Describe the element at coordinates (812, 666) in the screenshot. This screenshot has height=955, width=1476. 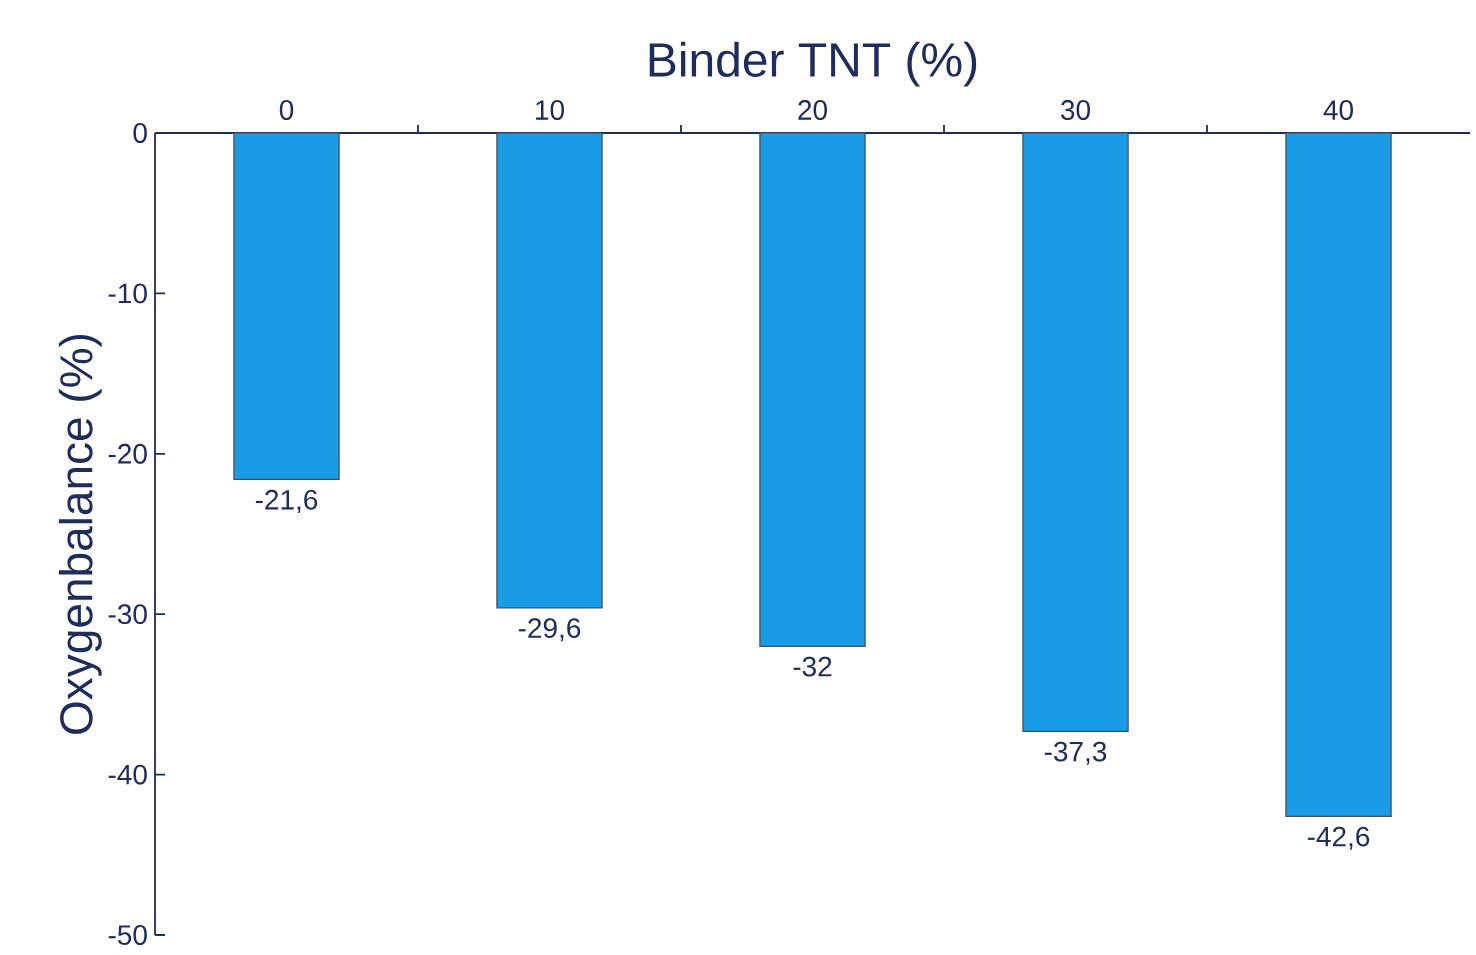
I see `data-label: -32` at that location.